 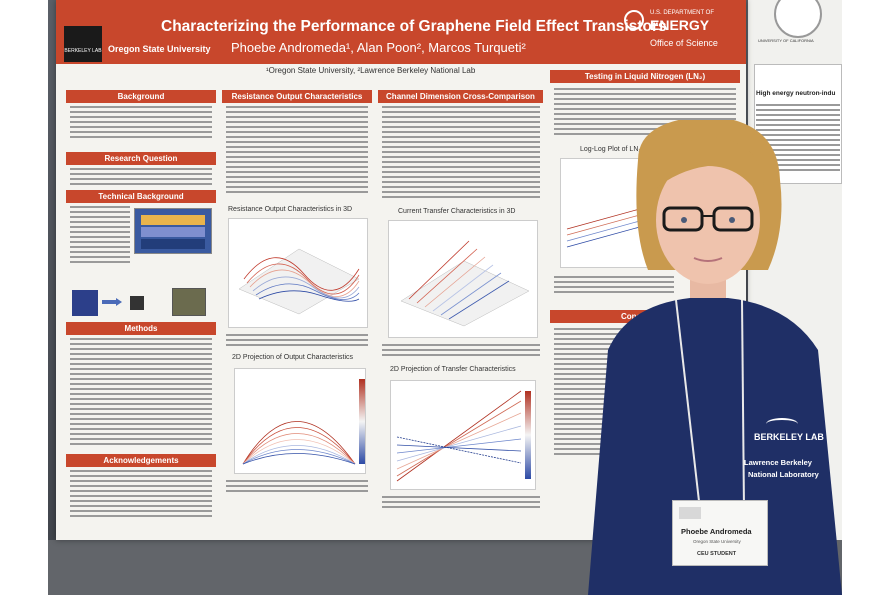 I want to click on arrow-icon, so click(x=112, y=302).